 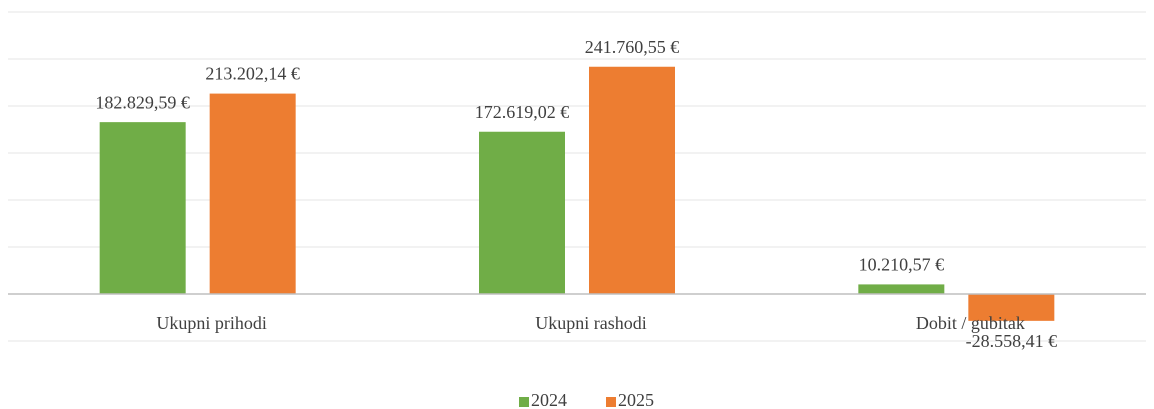 What do you see at coordinates (522, 112) in the screenshot?
I see `data-label: 172.619,02 €` at bounding box center [522, 112].